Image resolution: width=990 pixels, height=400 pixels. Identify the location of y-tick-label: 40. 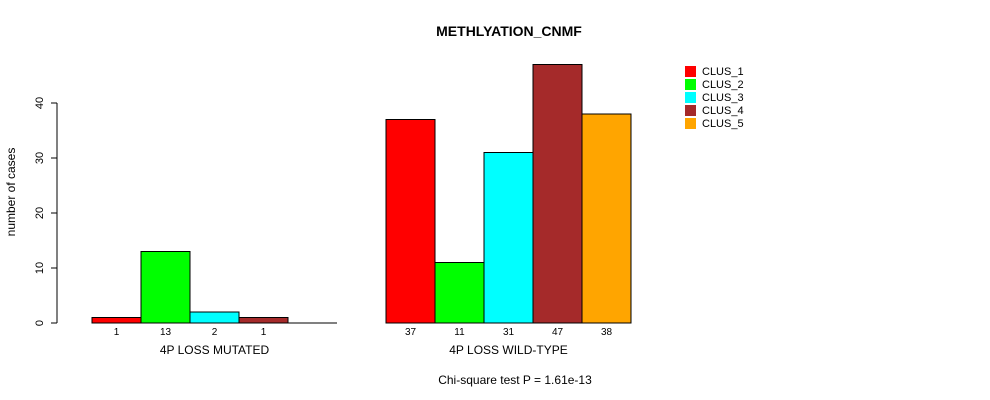
(40, 103).